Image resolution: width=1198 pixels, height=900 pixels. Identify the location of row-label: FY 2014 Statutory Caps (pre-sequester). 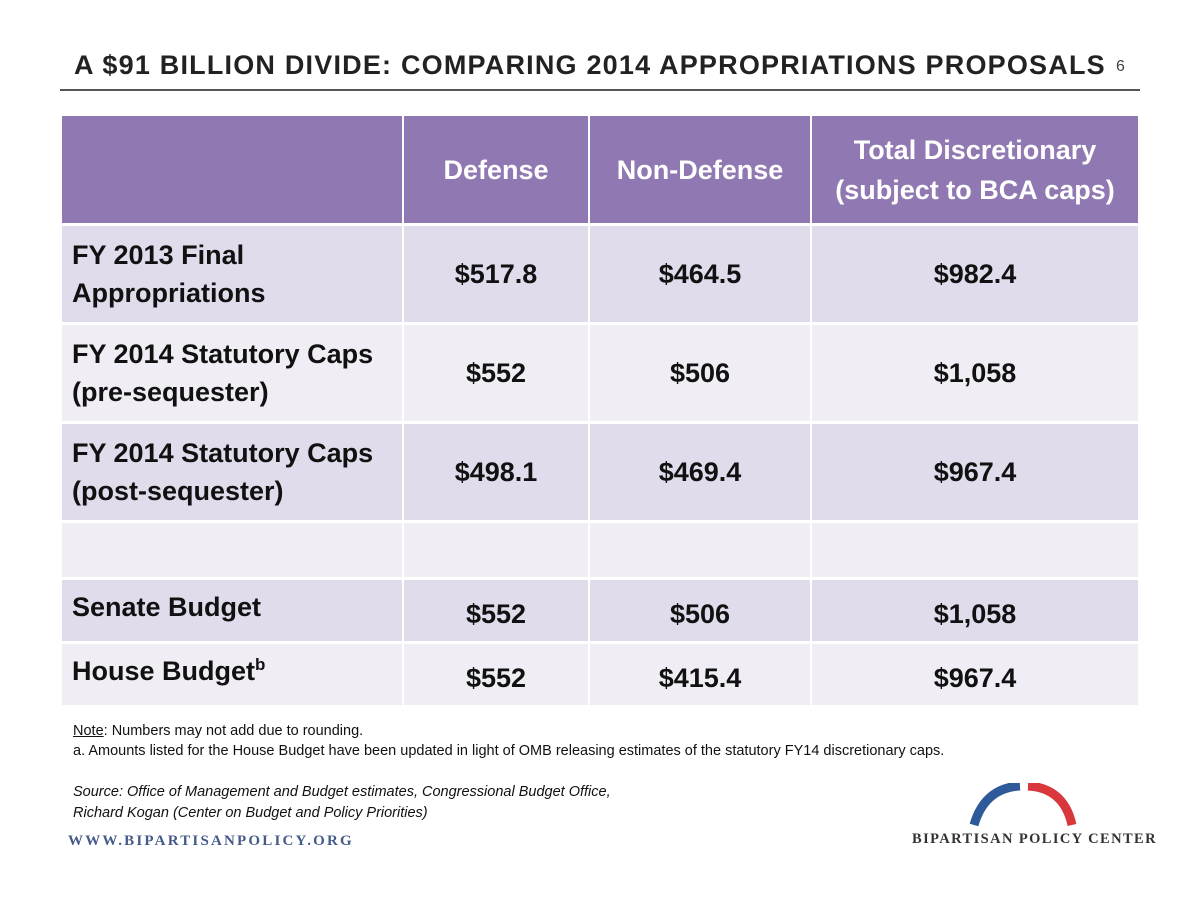
(232, 373).